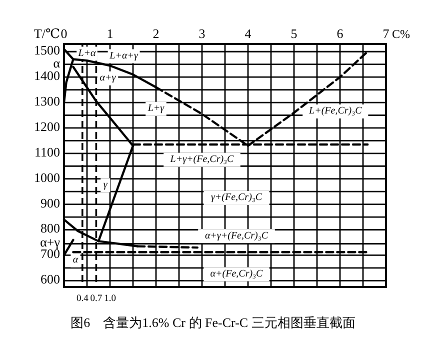 This screenshot has width=421, height=346. What do you see at coordinates (47, 50) in the screenshot?
I see `y-tick-label: 1500` at bounding box center [47, 50].